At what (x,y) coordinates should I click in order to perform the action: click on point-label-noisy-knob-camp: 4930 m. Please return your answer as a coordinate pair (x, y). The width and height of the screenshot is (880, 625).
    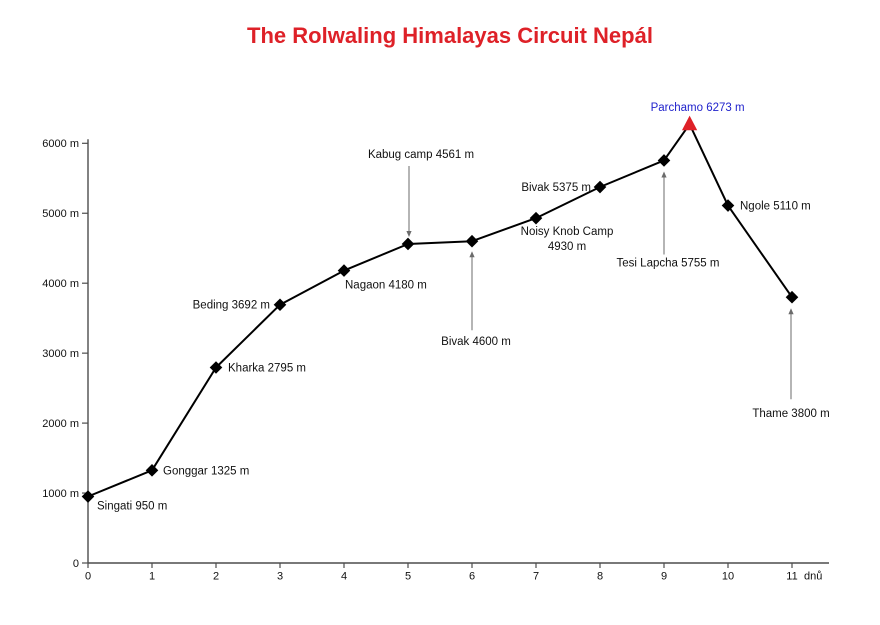
    Looking at the image, I should click on (567, 247).